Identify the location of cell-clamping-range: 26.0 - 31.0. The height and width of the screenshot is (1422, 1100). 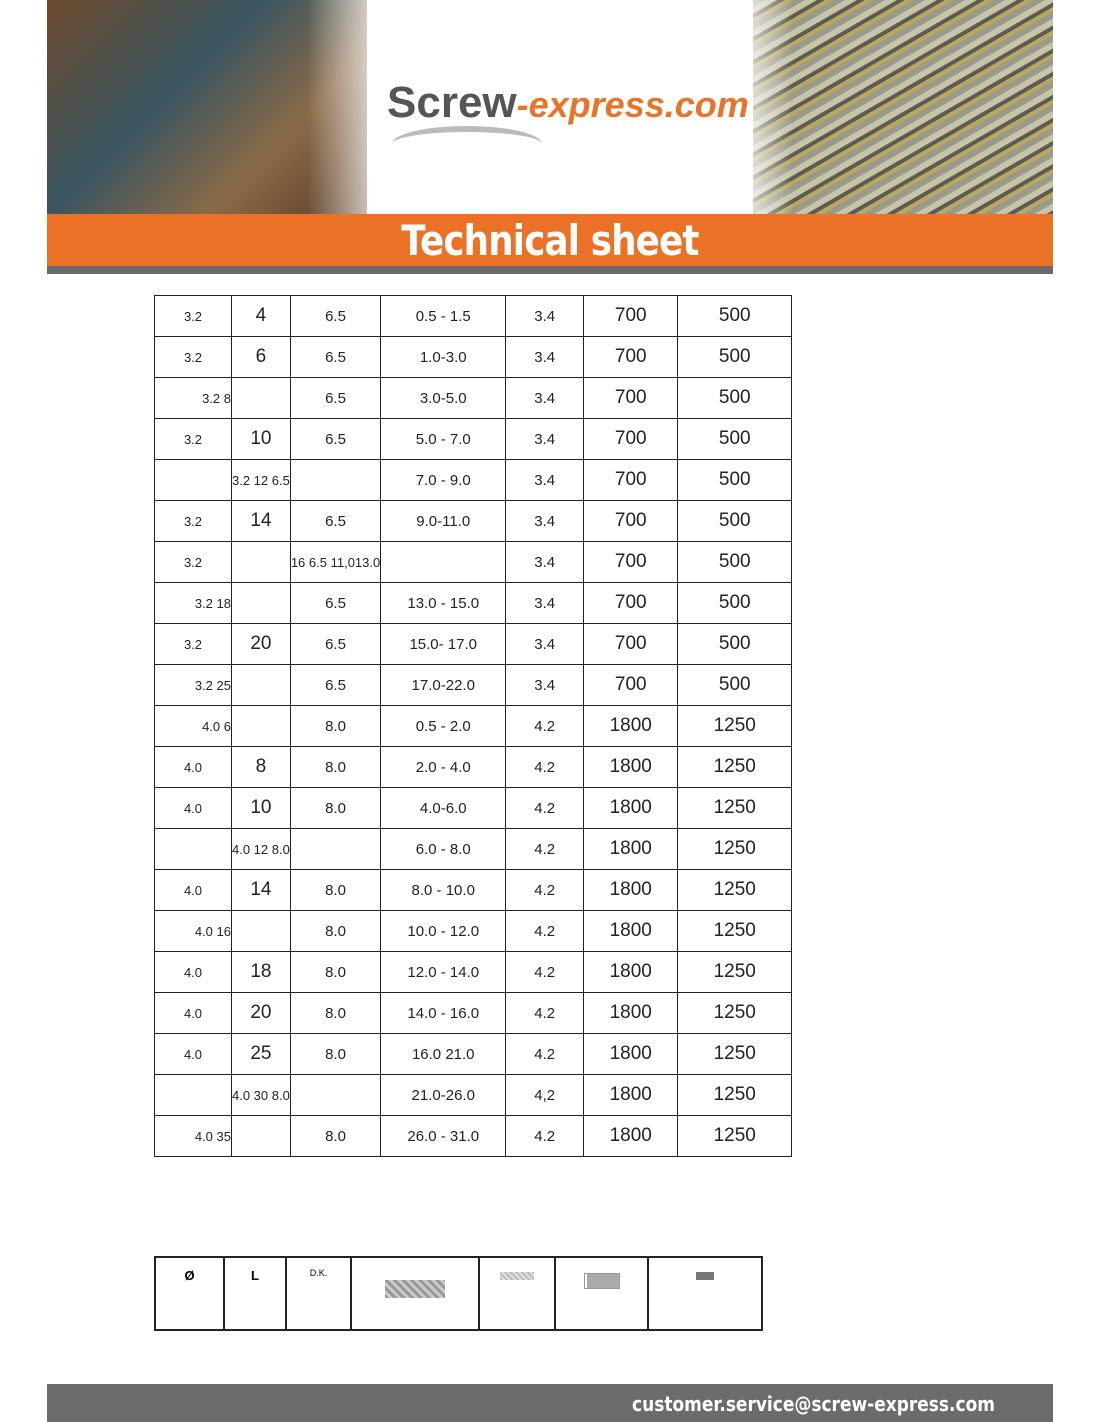
(443, 1136).